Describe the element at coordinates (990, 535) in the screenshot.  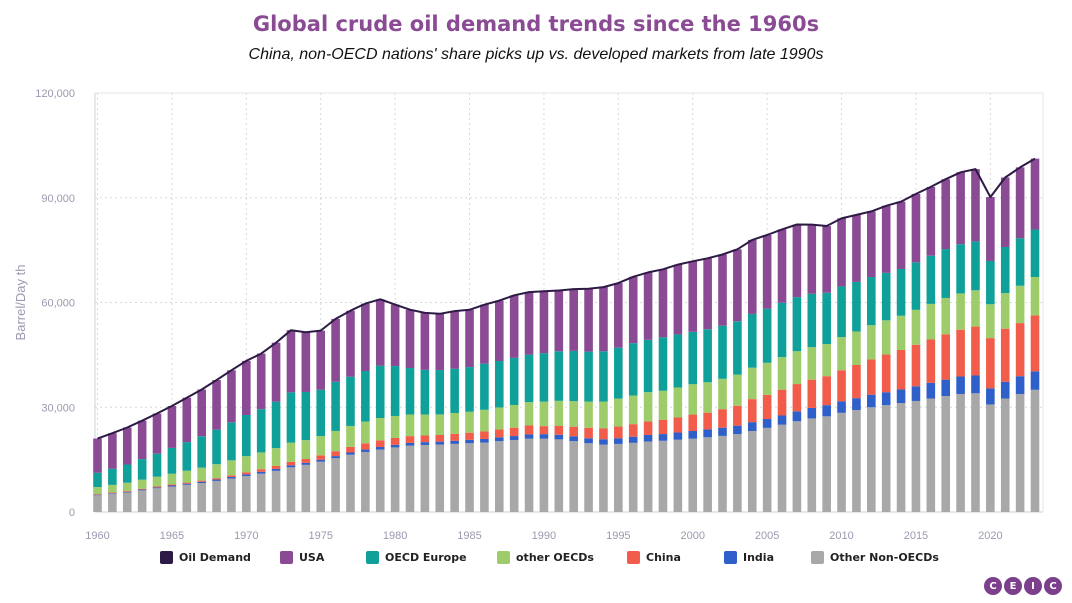
I see `x-tick-label: 2020` at that location.